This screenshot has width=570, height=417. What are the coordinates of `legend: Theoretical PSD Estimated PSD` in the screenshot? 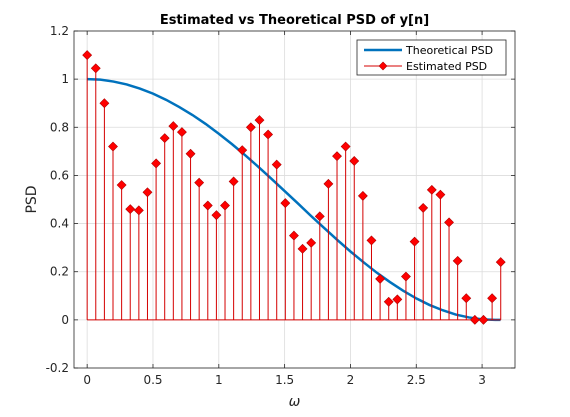 It's located at (431, 57).